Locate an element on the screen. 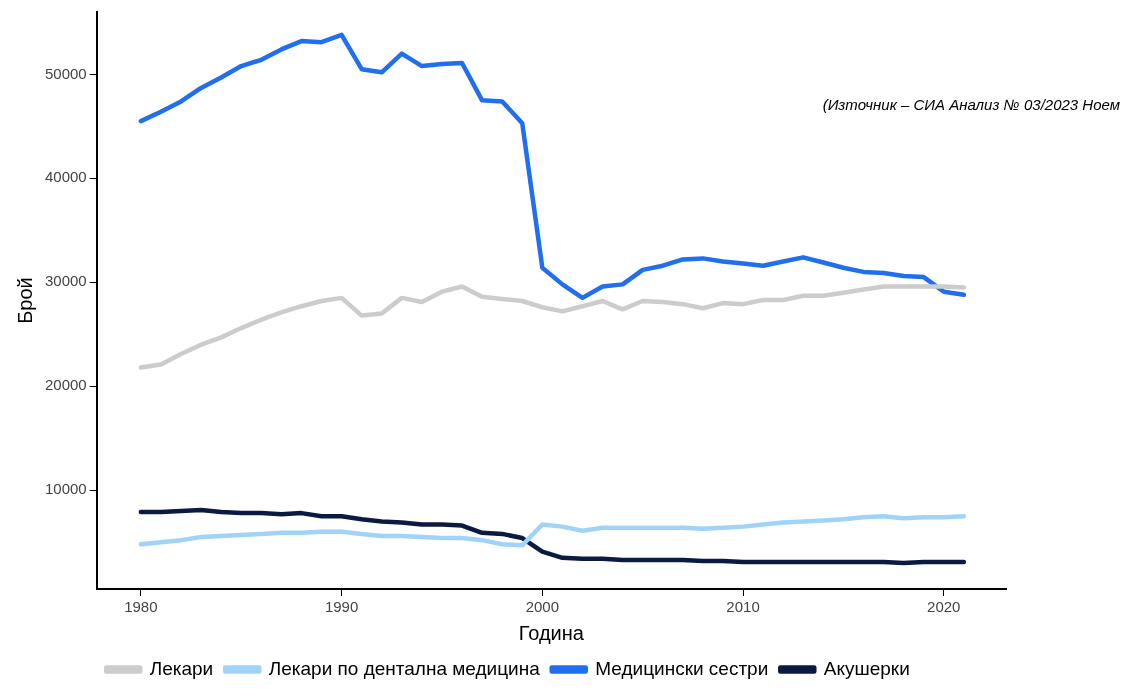 The height and width of the screenshot is (689, 1126). legend-label: Лекари по дентална медицина is located at coordinates (404, 668).